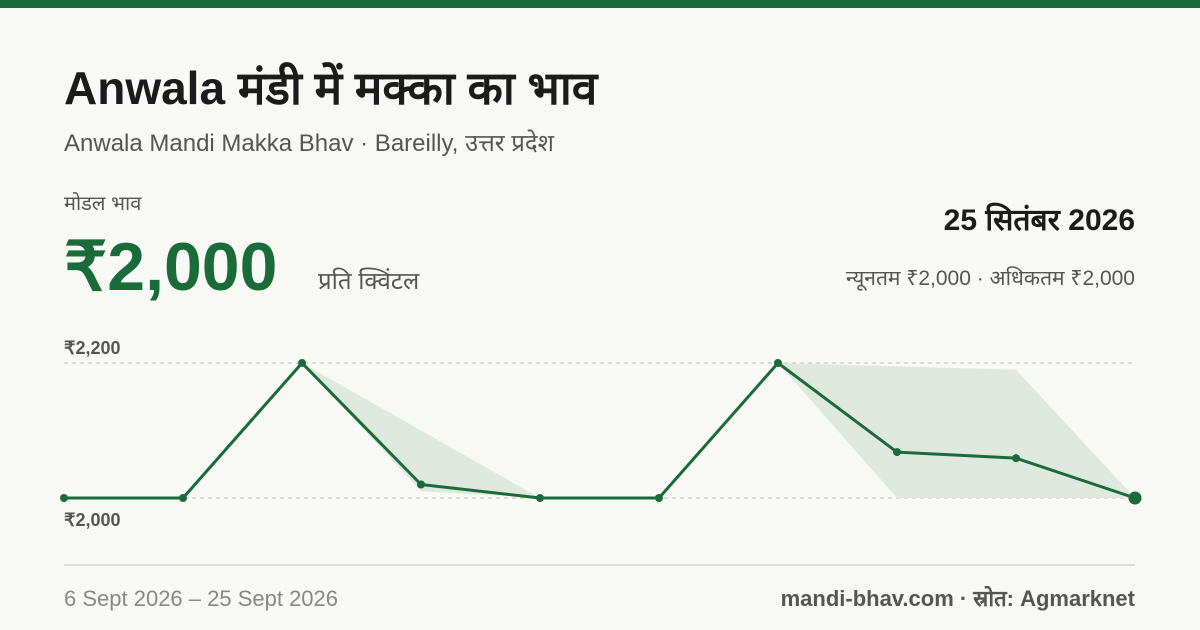 Image resolution: width=1200 pixels, height=630 pixels. I want to click on footer-dates: 6 Sept 2026 – 25 Sept 2026, so click(201, 598).